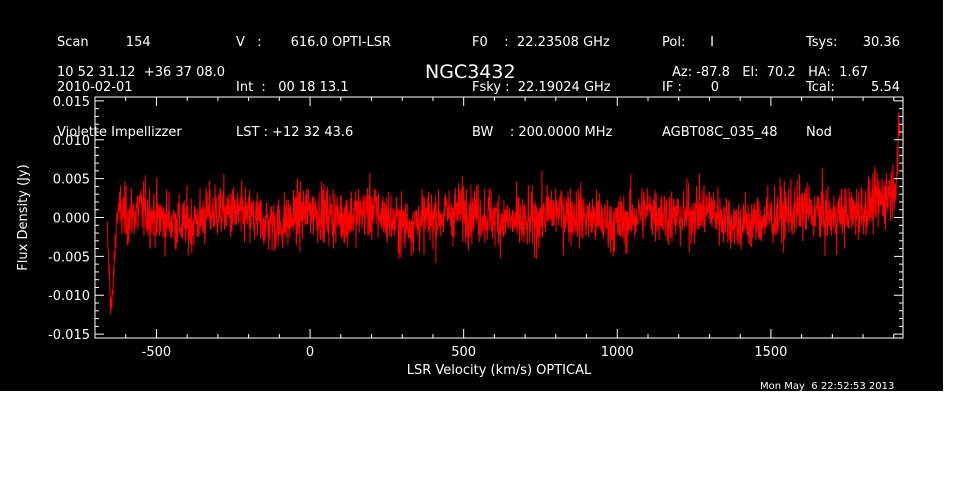 This screenshot has height=490, width=962. What do you see at coordinates (470, 72) in the screenshot?
I see `source-name: NGC3432` at bounding box center [470, 72].